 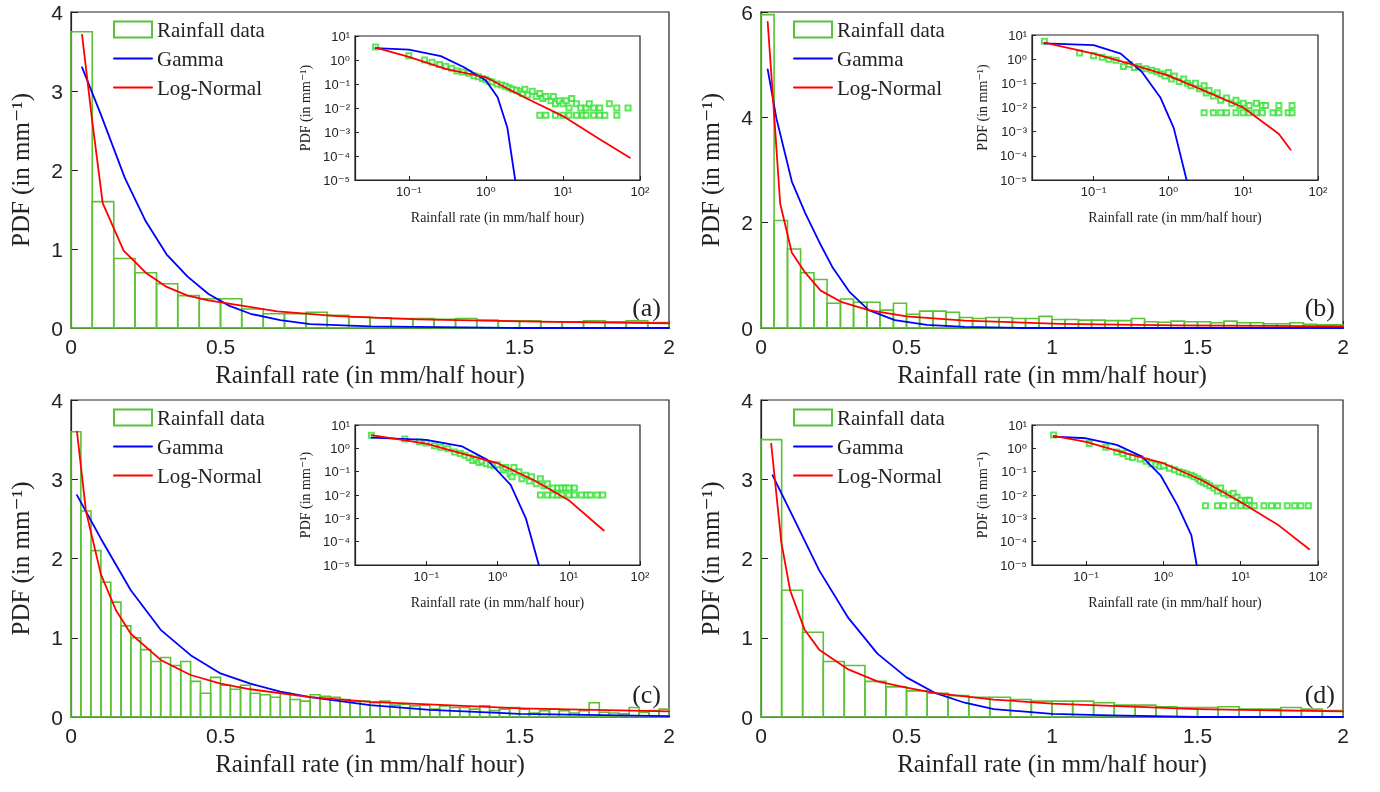 What do you see at coordinates (646, 694) in the screenshot?
I see `annotation: (c)` at bounding box center [646, 694].